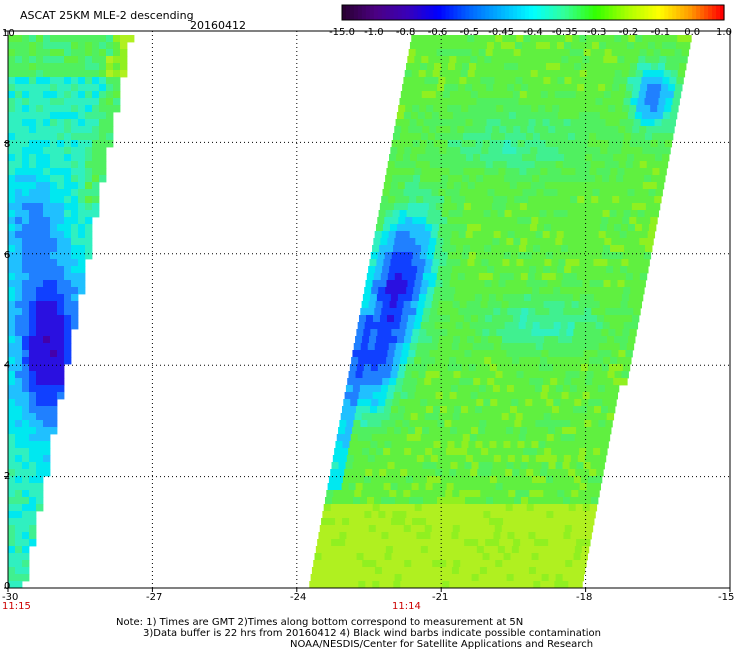 Image resolution: width=740 pixels, height=650 pixels. What do you see at coordinates (218, 25) in the screenshot?
I see `map-date: 20160412` at bounding box center [218, 25].